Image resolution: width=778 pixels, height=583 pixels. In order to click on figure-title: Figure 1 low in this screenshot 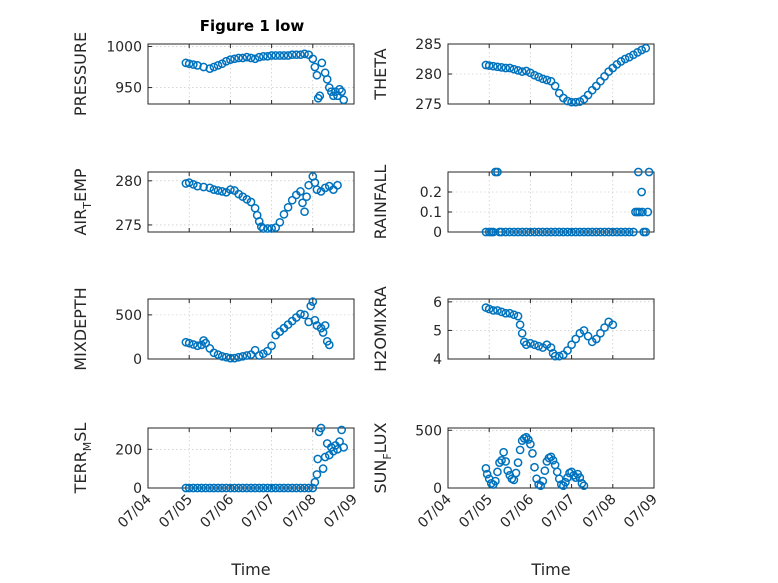, I will do `click(252, 26)`.